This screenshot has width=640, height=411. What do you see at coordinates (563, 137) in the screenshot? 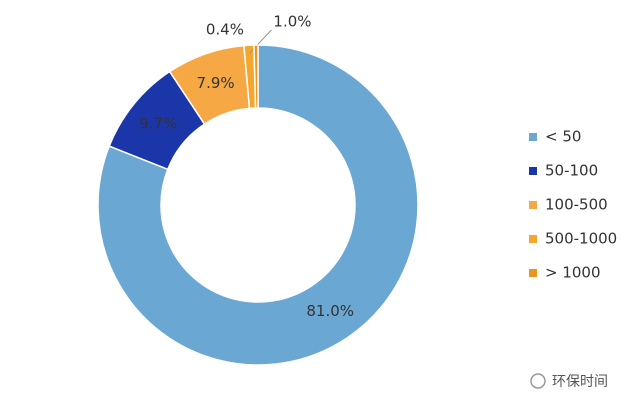
I see `legend-label: < 50` at bounding box center [563, 137].